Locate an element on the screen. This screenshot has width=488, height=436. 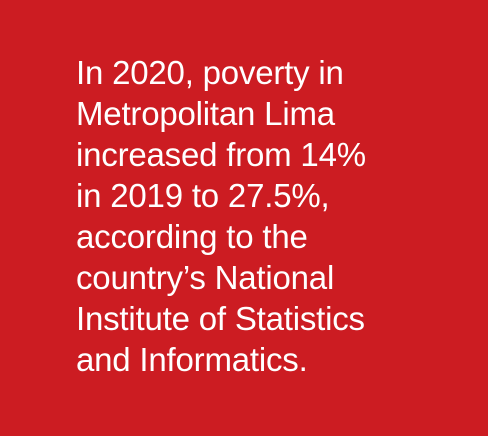
statement-line-6: country’s National is located at coordinates (205, 277).